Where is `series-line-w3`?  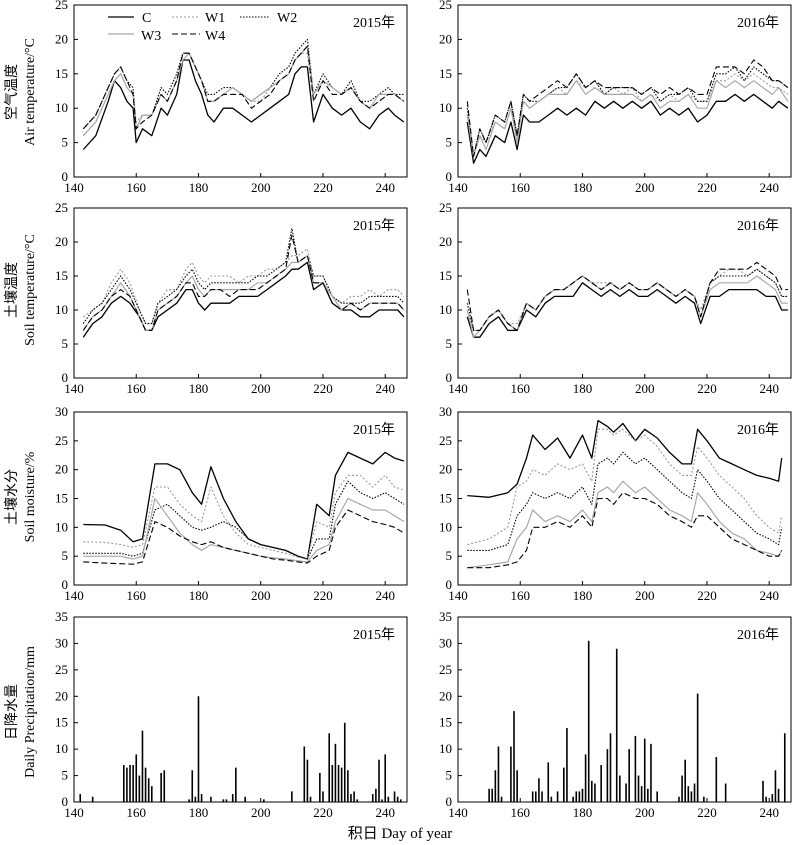
series-line-w3 is located at coordinates (627, 306).